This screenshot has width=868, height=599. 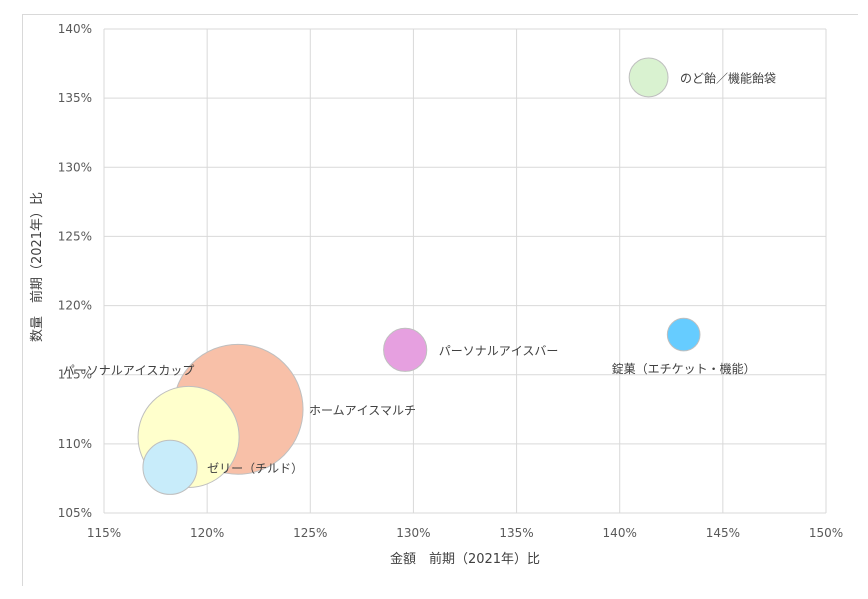 I want to click on x-tick-label: 115%, so click(x=104, y=533).